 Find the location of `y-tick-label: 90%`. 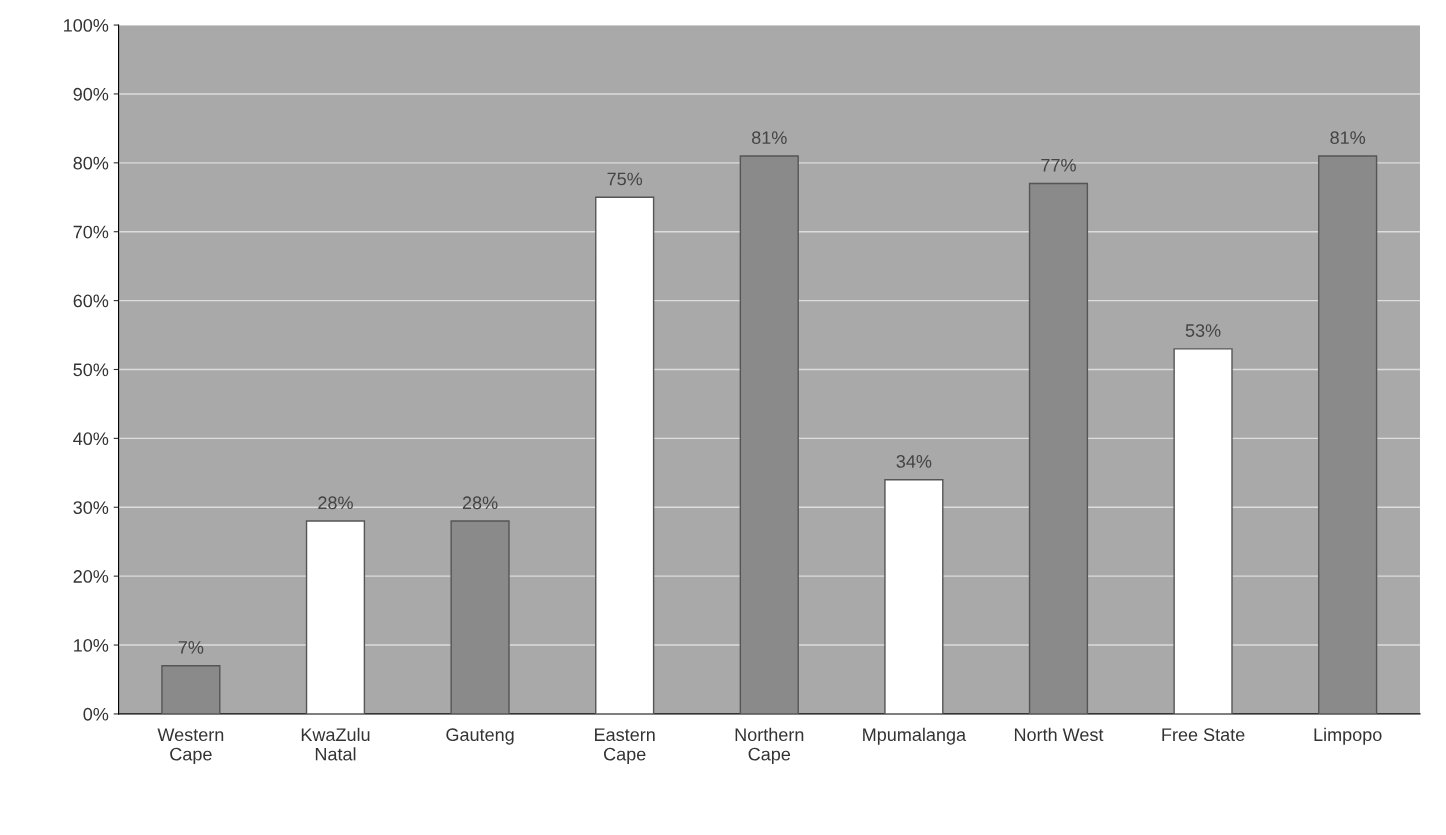

y-tick-label: 90% is located at coordinates (91, 94).